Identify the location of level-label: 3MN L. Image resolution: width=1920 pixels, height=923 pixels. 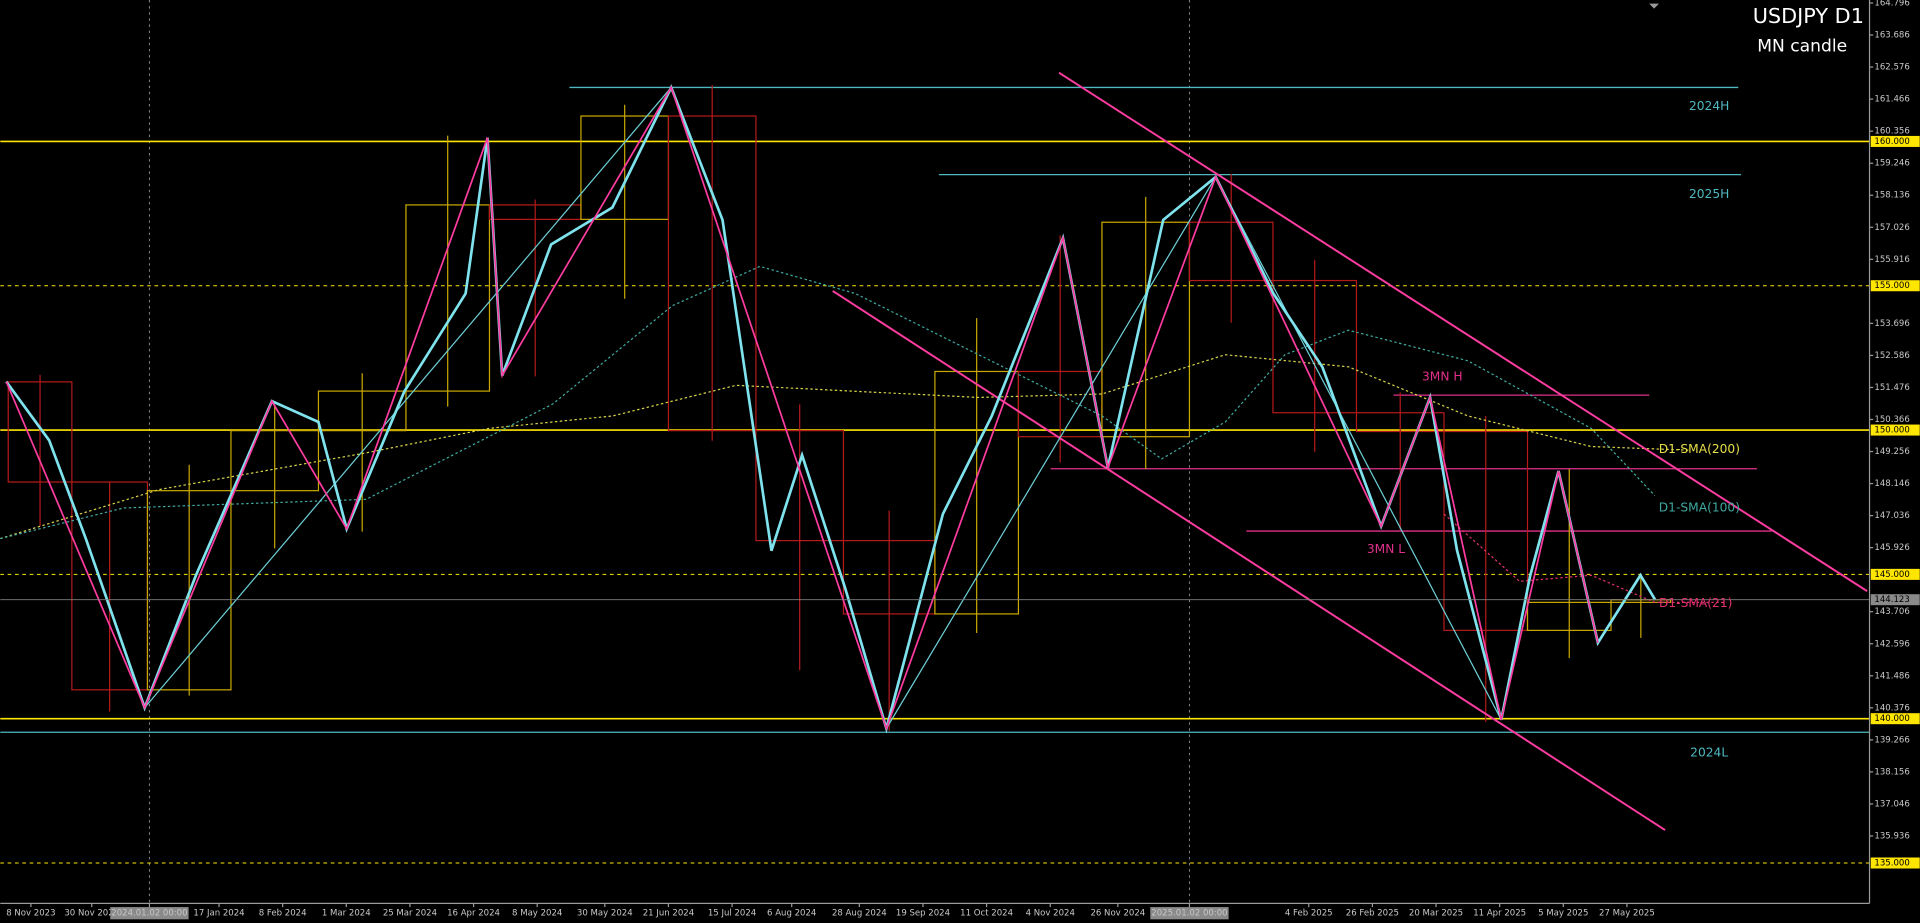
(1386, 549).